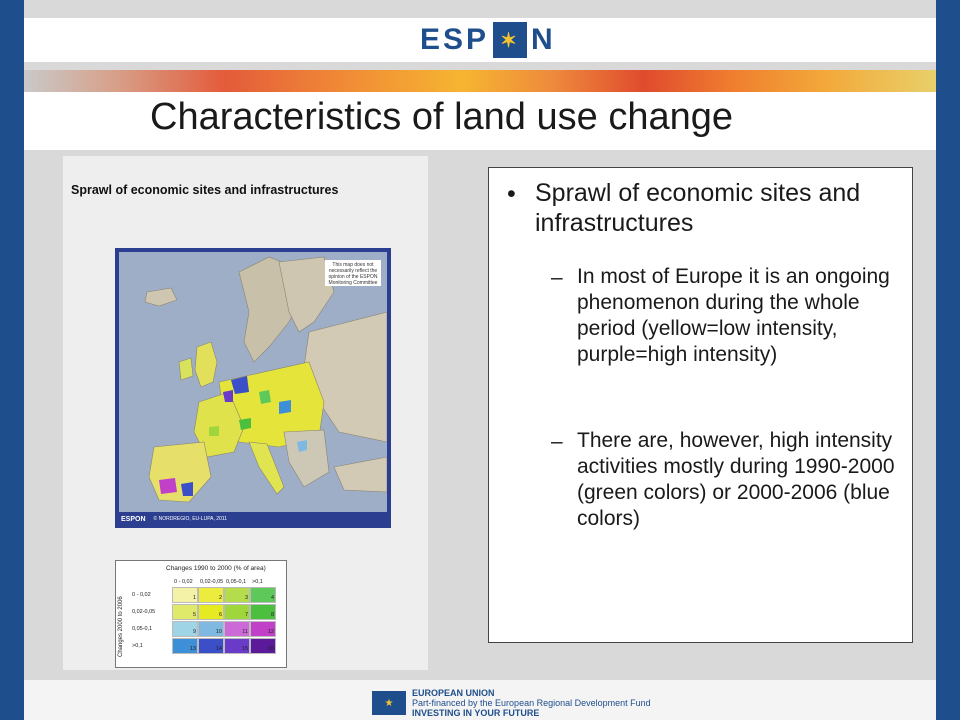 The image size is (960, 720). I want to click on map-footer-strip: ESPON © NORDREGIO, EU-LUPA, 2011, so click(253, 519).